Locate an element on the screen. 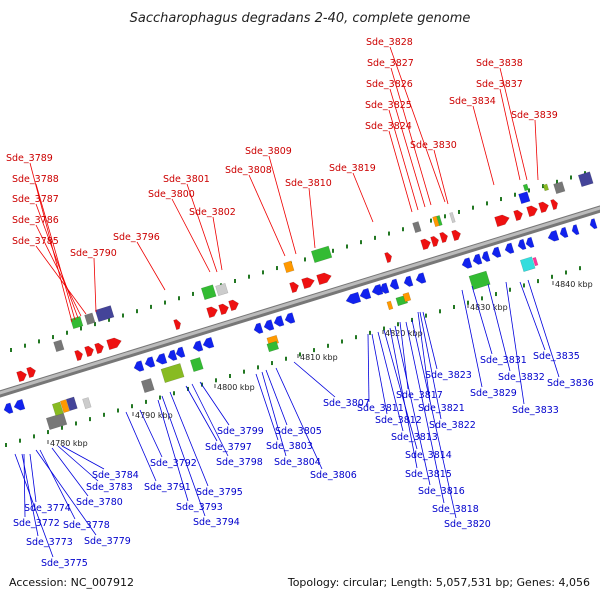 Image resolution: width=600 pixels, height=600 pixels. gene-label-reverse: Sde_3784 is located at coordinates (115, 475).